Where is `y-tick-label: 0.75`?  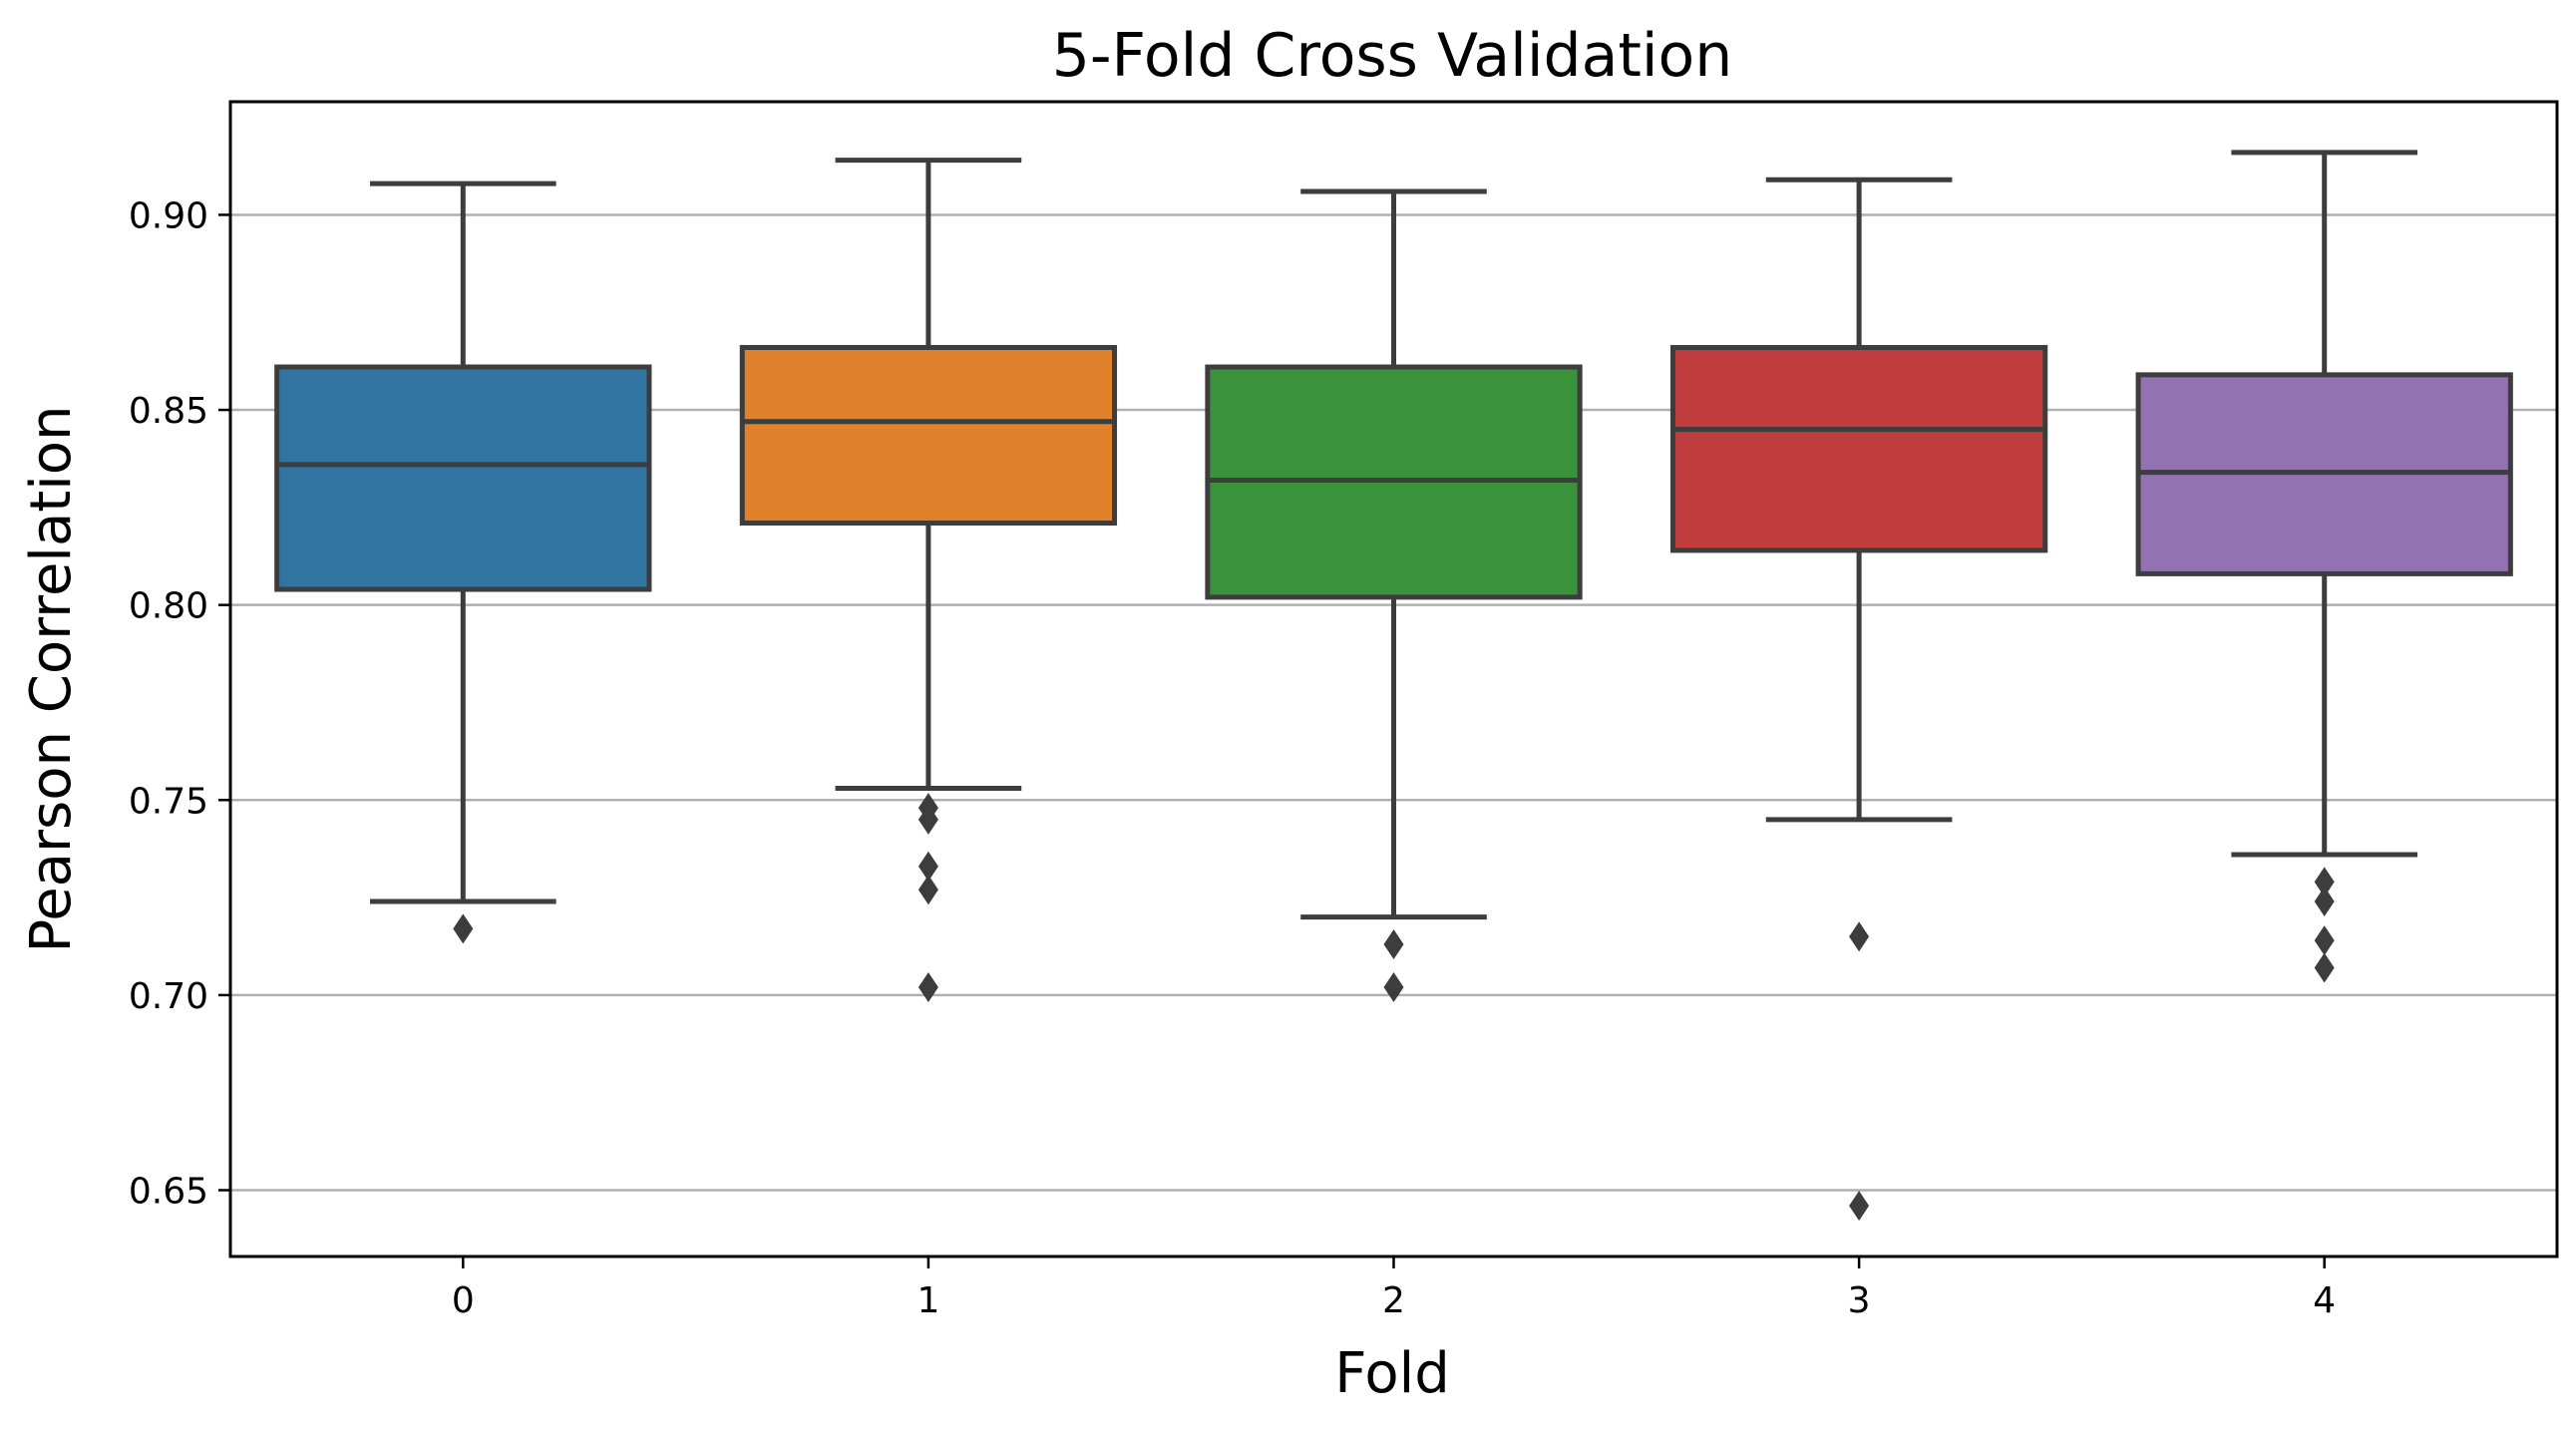
y-tick-label: 0.75 is located at coordinates (168, 801).